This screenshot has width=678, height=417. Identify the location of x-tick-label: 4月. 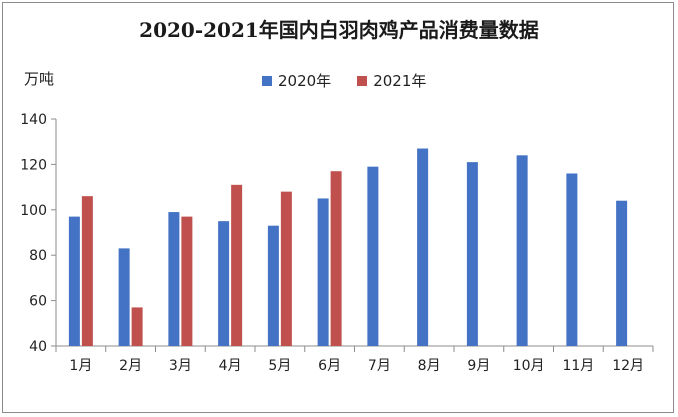
(230, 366).